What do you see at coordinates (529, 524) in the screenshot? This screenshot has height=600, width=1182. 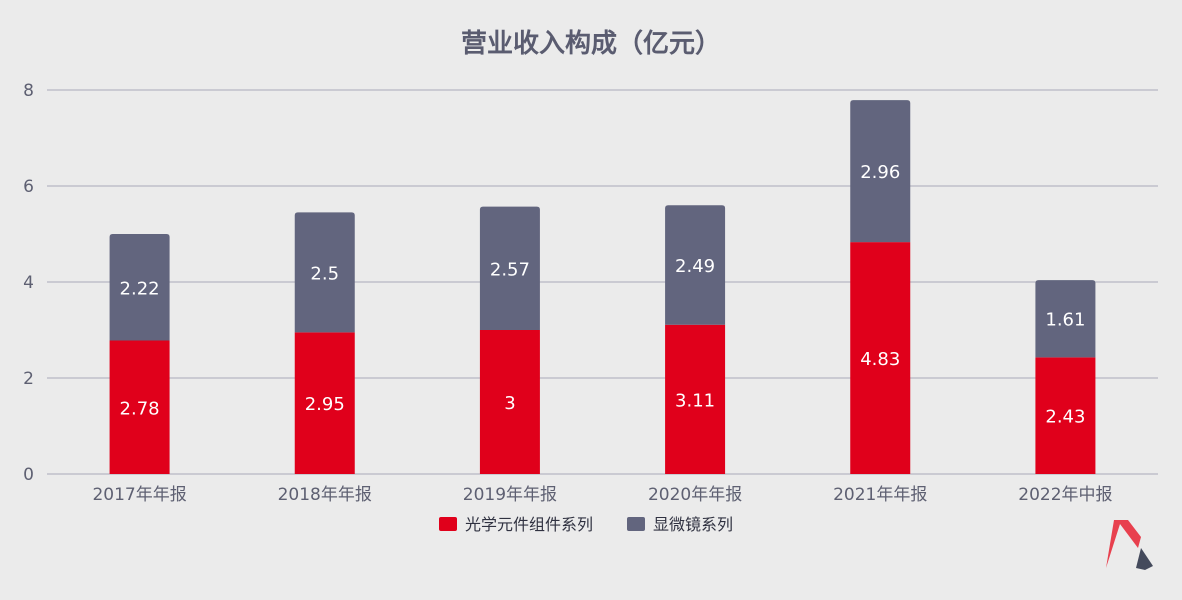 I see `legend-label: 光学元件组件系列` at bounding box center [529, 524].